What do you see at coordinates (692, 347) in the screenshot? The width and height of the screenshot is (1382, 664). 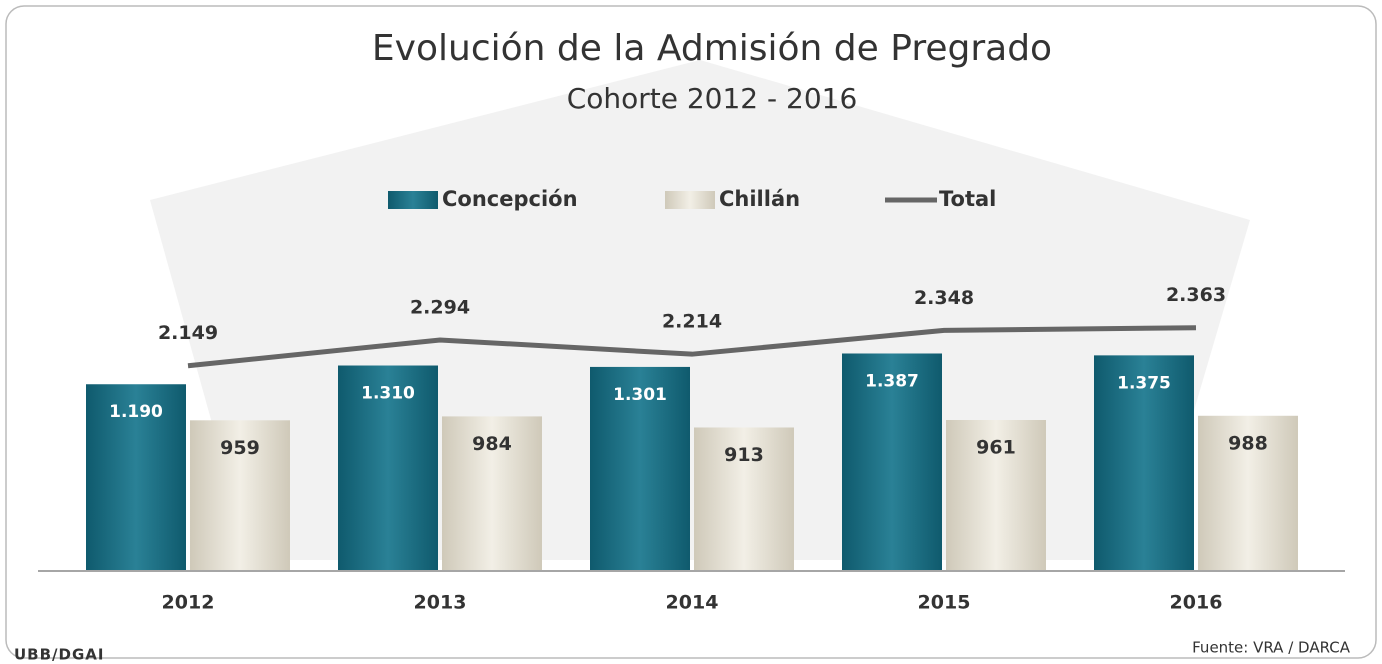 I see `line` at bounding box center [692, 347].